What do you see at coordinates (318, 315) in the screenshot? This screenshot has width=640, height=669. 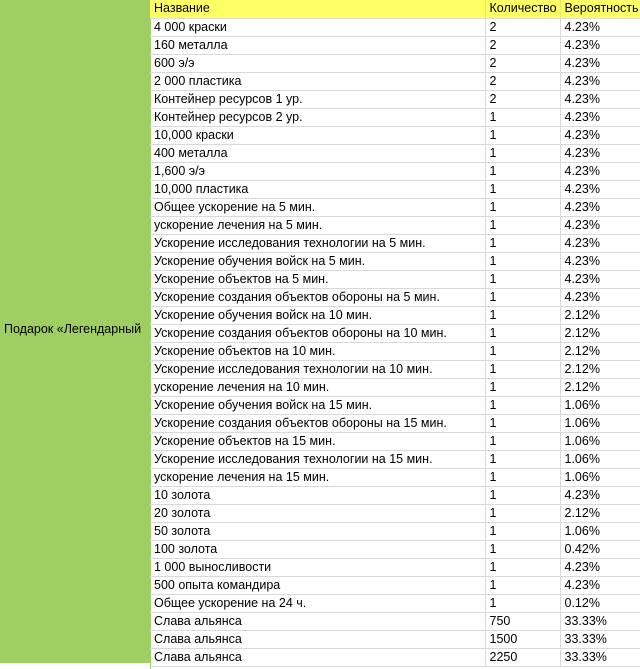 I see `cell-item-name: Ускорение обучения войск на 10 мин.` at bounding box center [318, 315].